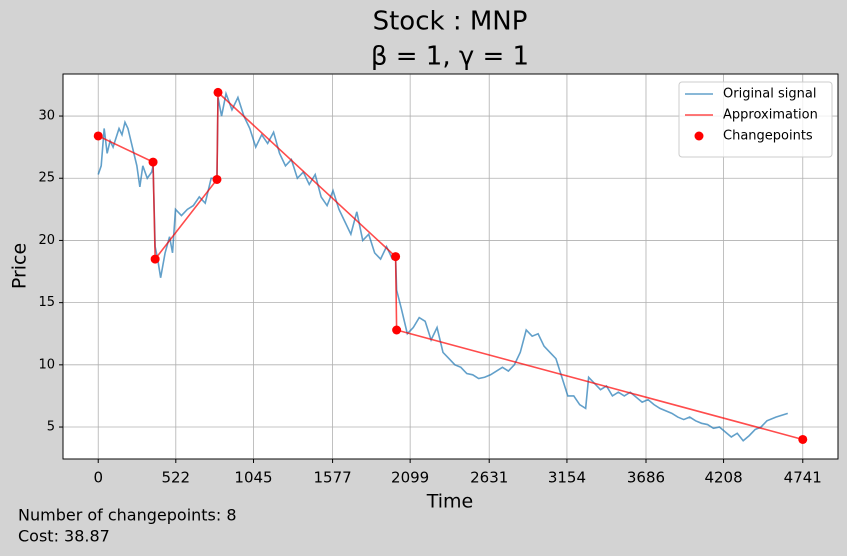 This screenshot has width=847, height=556. Describe the element at coordinates (51, 427) in the screenshot. I see `y-tick-label: 5` at that location.